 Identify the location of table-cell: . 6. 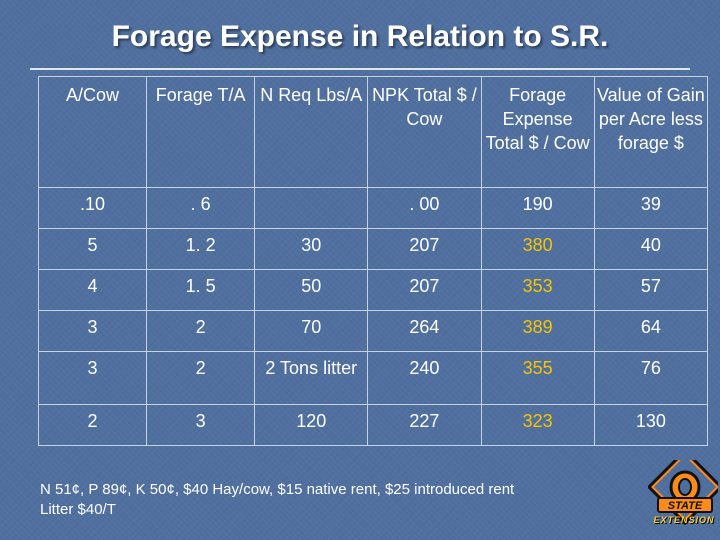
(201, 208).